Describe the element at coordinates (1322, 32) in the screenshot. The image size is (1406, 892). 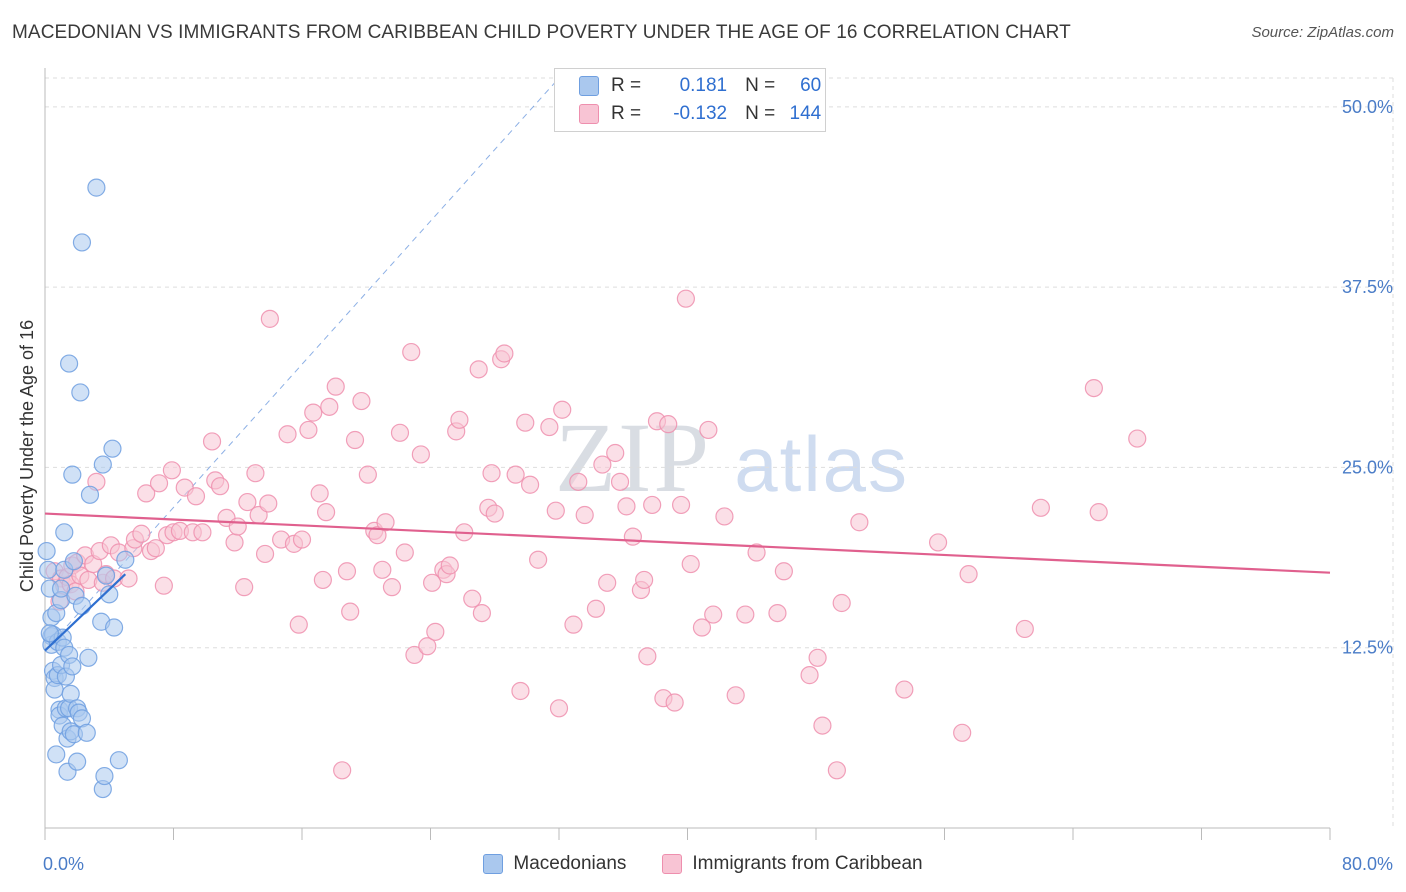
I see `source-label: Source: ZipAtlas.com` at that location.